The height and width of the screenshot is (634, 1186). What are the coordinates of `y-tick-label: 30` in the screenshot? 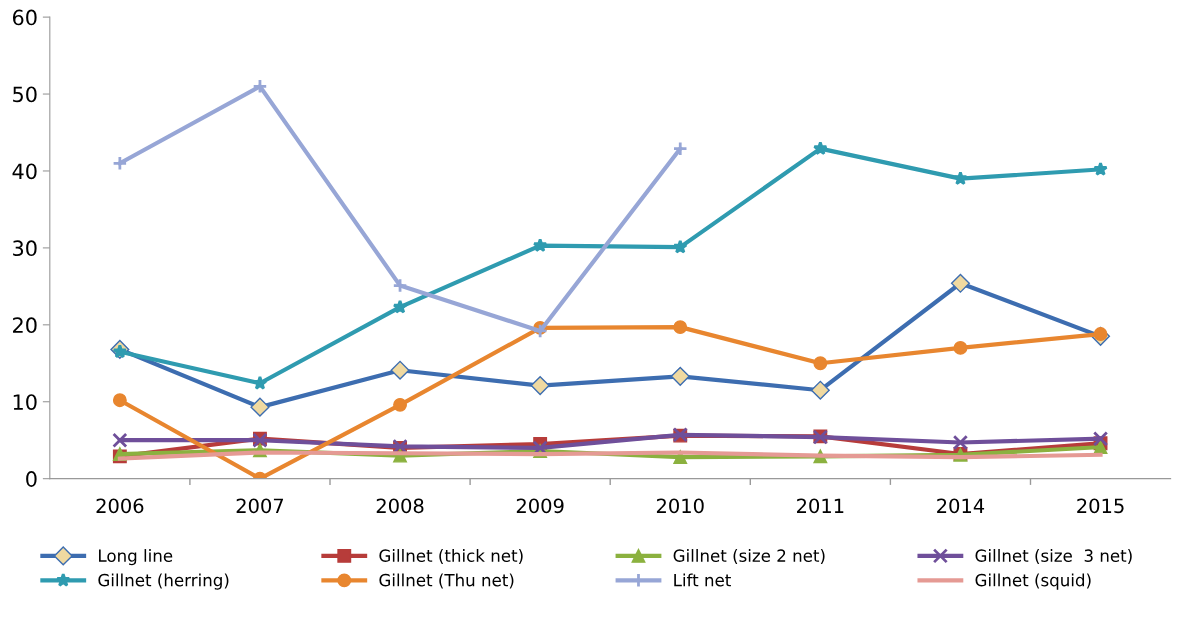 It's located at (25, 248).